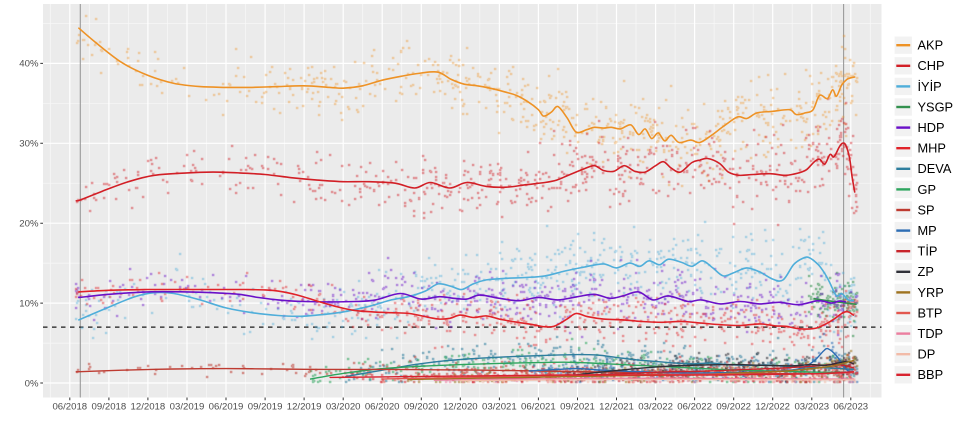 Image resolution: width=960 pixels, height=432 pixels. I want to click on svg-text: İYİP, so click(930, 86).